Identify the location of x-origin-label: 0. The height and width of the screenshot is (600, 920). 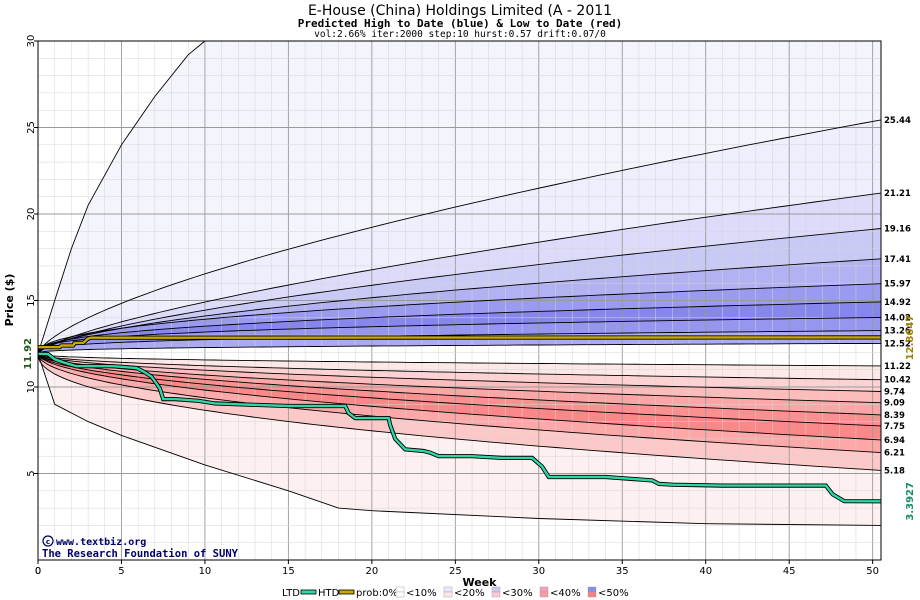
(38, 571).